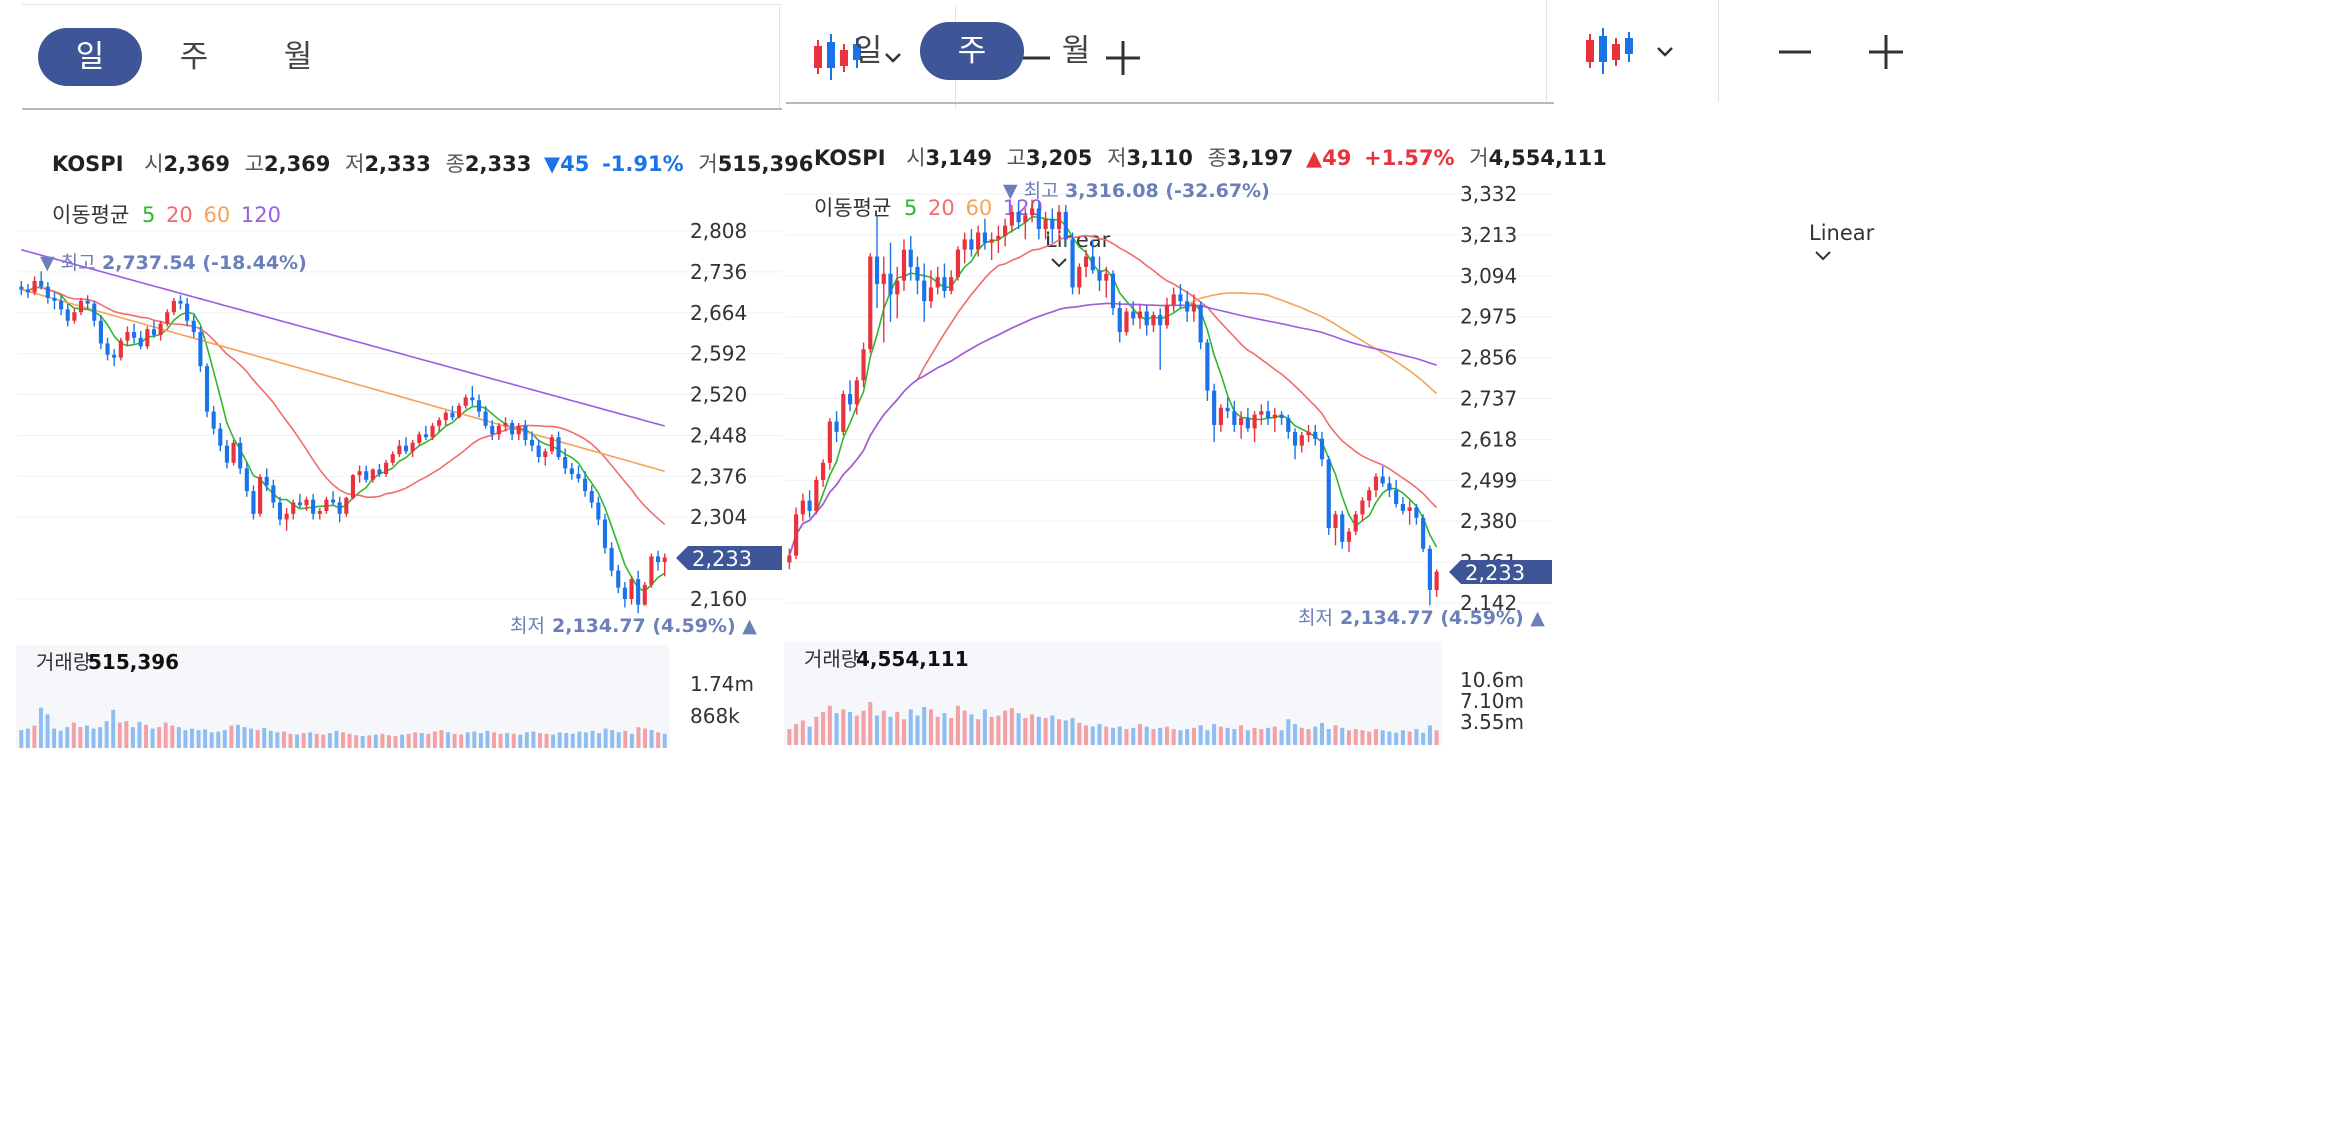  I want to click on y-tick-label: 2,160, so click(718, 599).